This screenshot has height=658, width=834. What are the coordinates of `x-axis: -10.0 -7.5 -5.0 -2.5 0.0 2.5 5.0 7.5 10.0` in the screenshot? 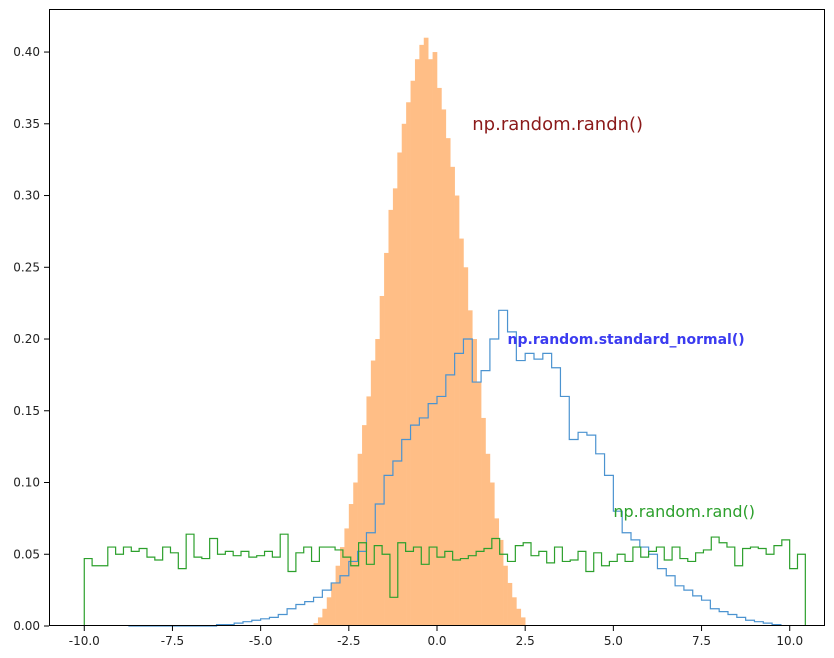 It's located at (436, 637).